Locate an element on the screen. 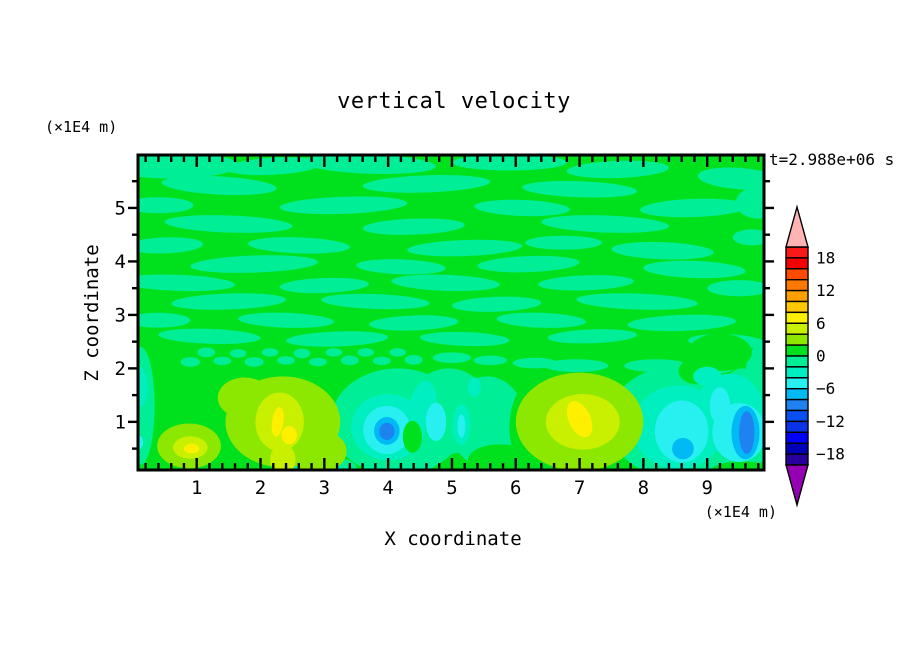 The width and height of the screenshot is (904, 654). x-tick-labels: 1 2 3 4 5 6 7 8 9 is located at coordinates (452, 488).